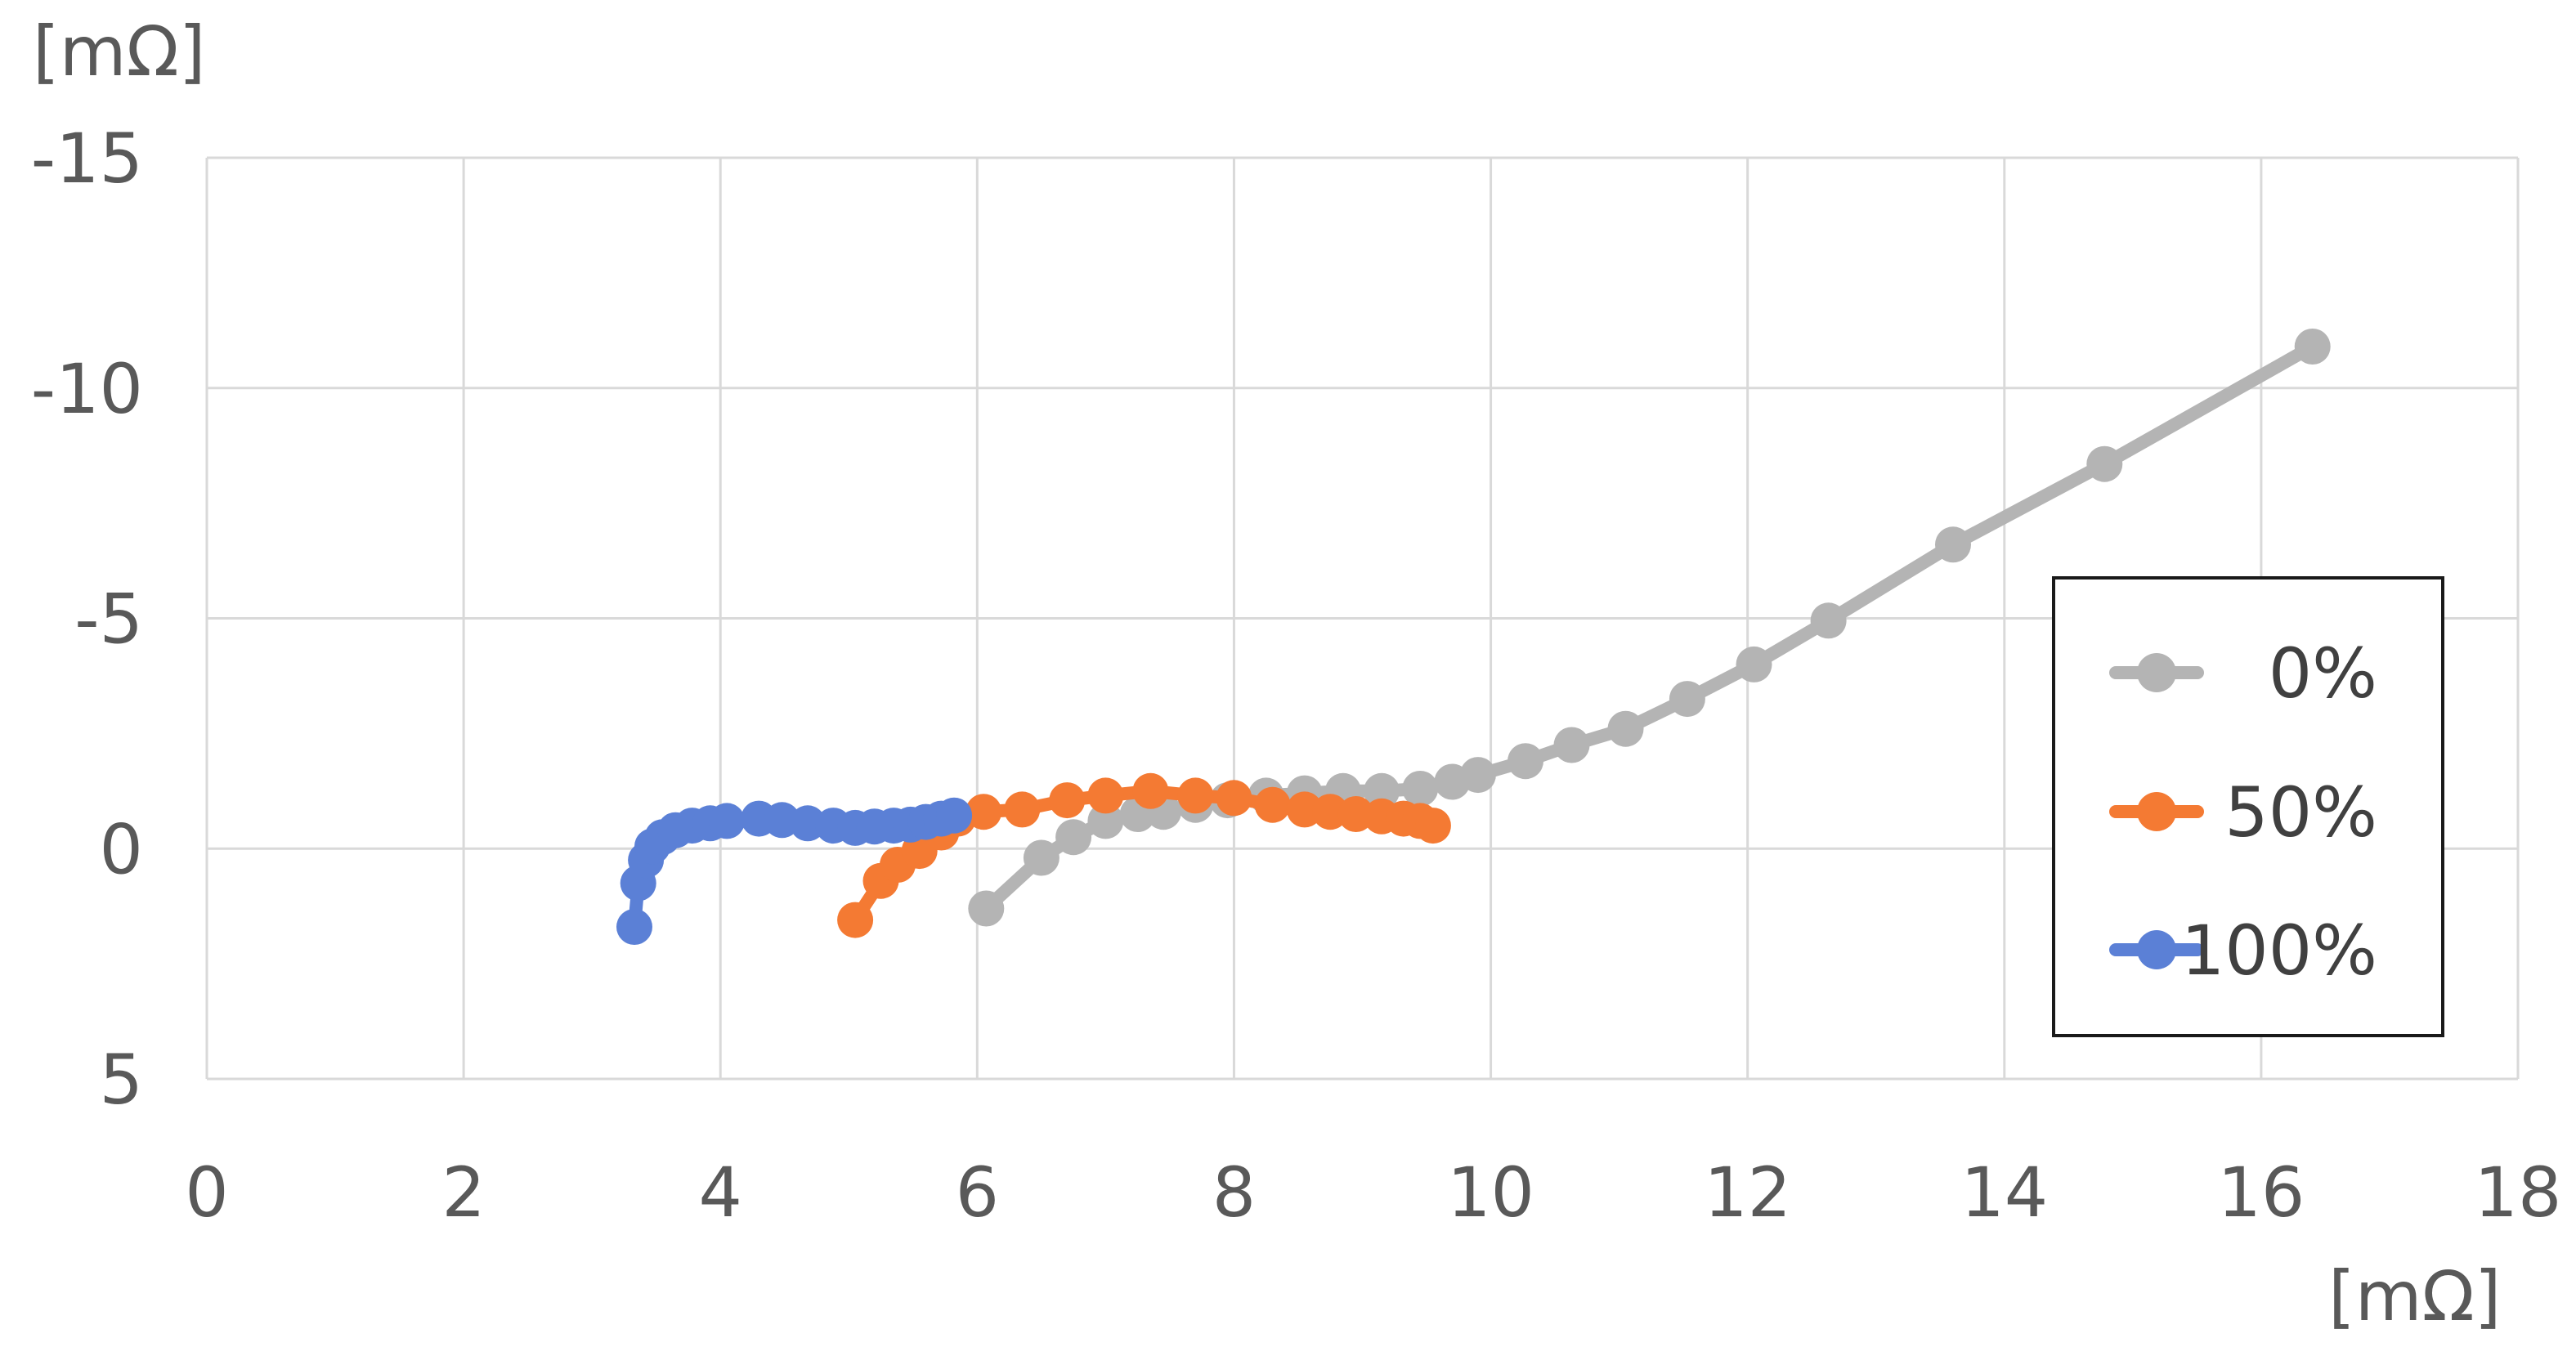 Image resolution: width=2576 pixels, height=1356 pixels. I want to click on legend: 0% 50% 100%, so click(2248, 807).